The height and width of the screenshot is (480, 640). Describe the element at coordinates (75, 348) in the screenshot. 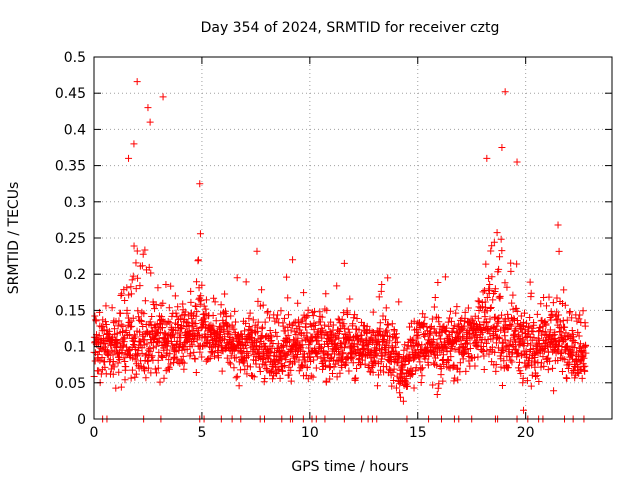

I see `y-tick-label: 0.1` at that location.